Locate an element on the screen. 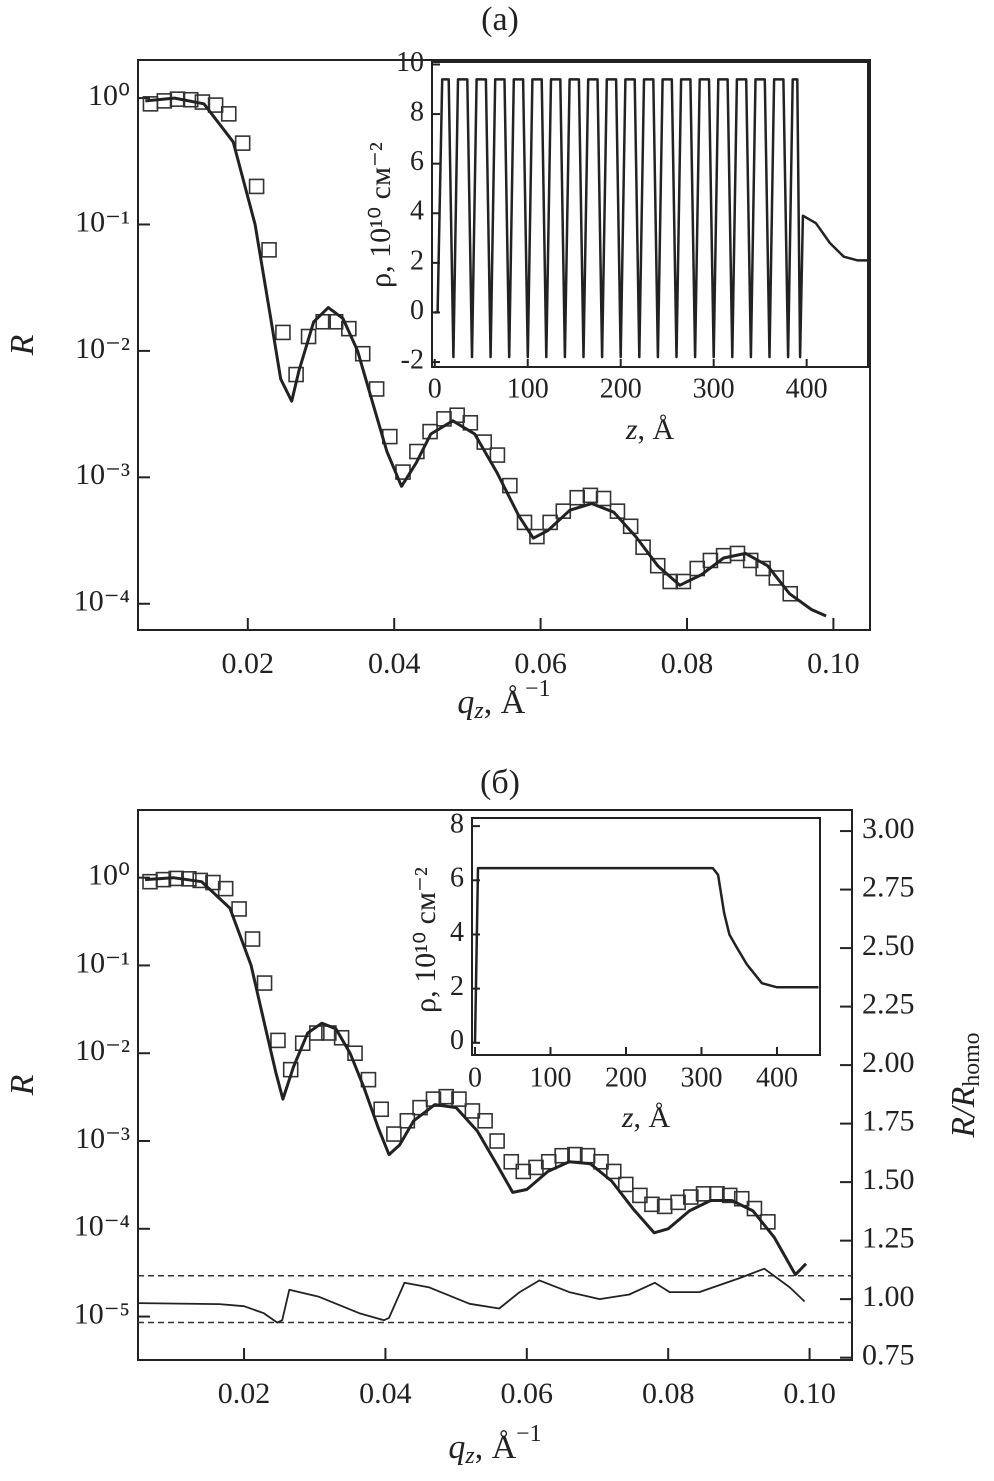  panel-title: (a) is located at coordinates (500, 19).